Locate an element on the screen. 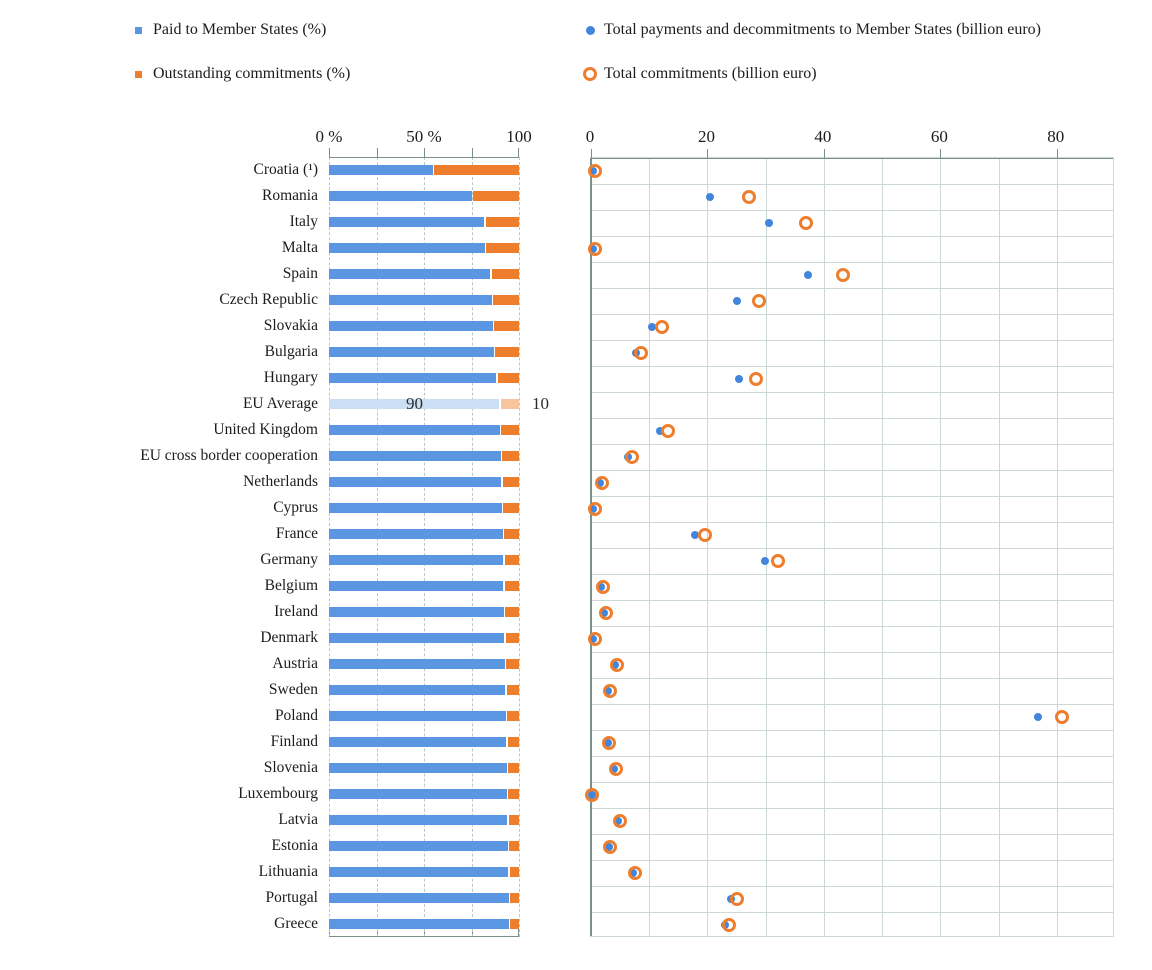  row-label: Netherlands is located at coordinates (280, 481).